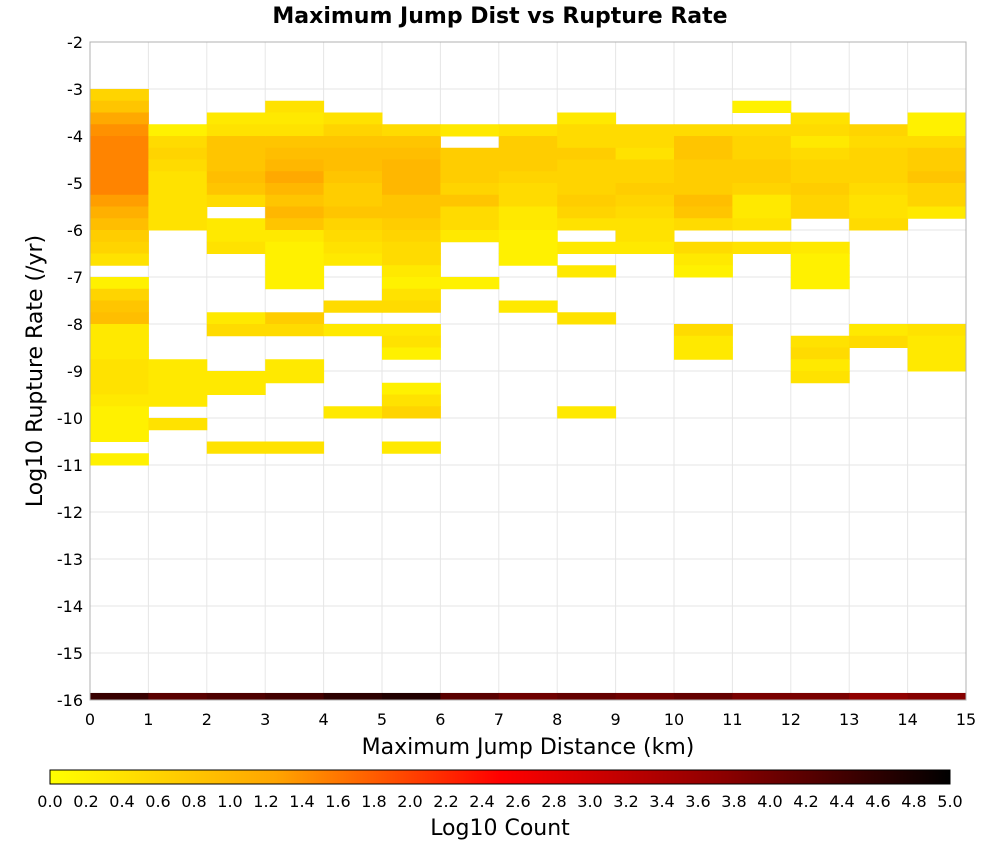 This screenshot has width=1000, height=850. I want to click on colorbar-tick-label: 4.8, so click(913, 801).